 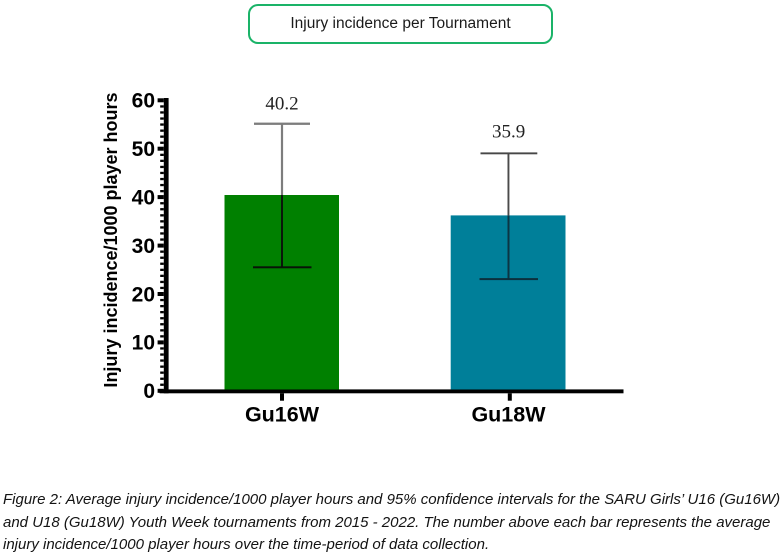 I want to click on svg-text: 40.2, so click(x=281, y=104).